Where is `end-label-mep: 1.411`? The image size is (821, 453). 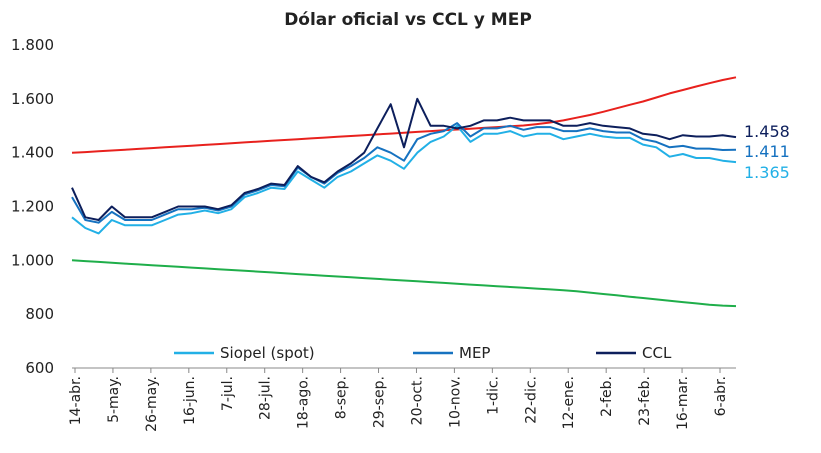
end-label-mep: 1.411 is located at coordinates (767, 151).